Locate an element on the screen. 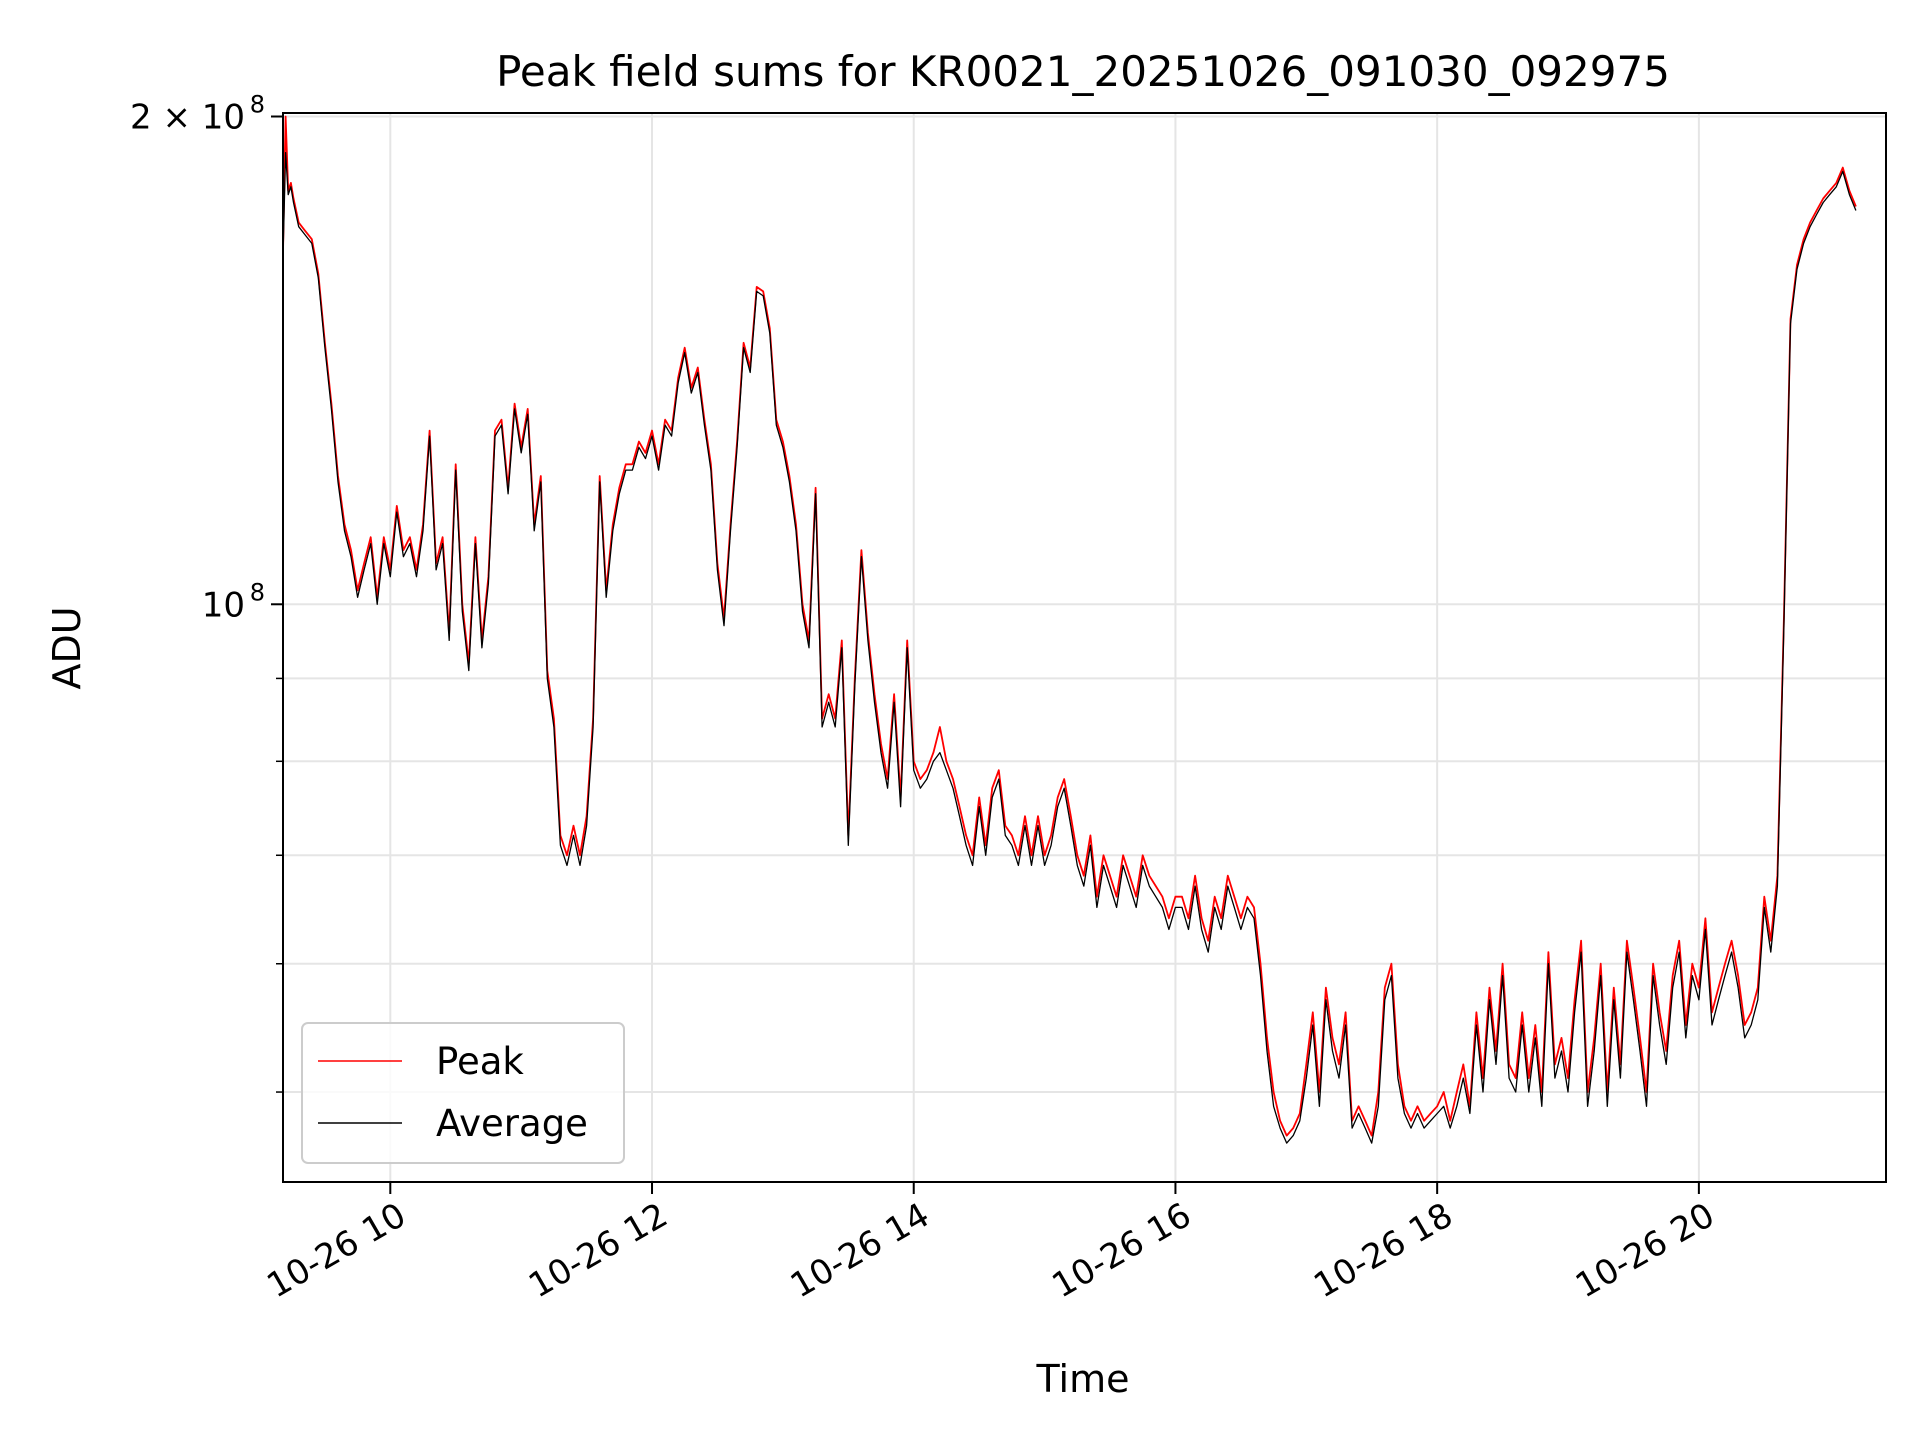 The width and height of the screenshot is (1920, 1440). y-tick-base: 2 × 10 is located at coordinates (187, 118).